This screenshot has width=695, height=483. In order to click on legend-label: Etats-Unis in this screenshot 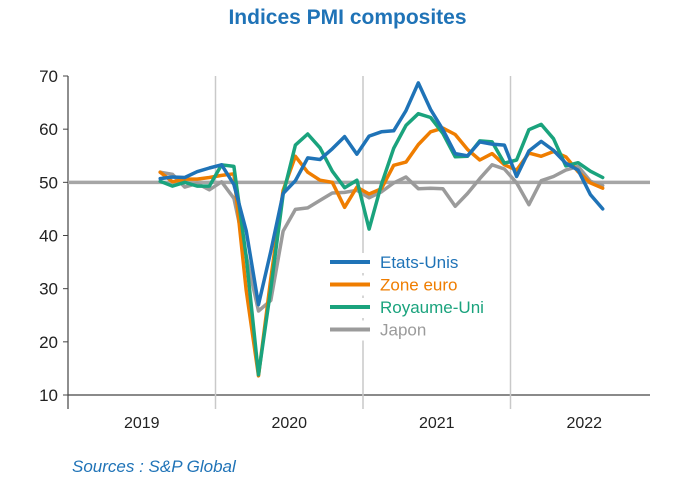, I will do `click(419, 262)`.